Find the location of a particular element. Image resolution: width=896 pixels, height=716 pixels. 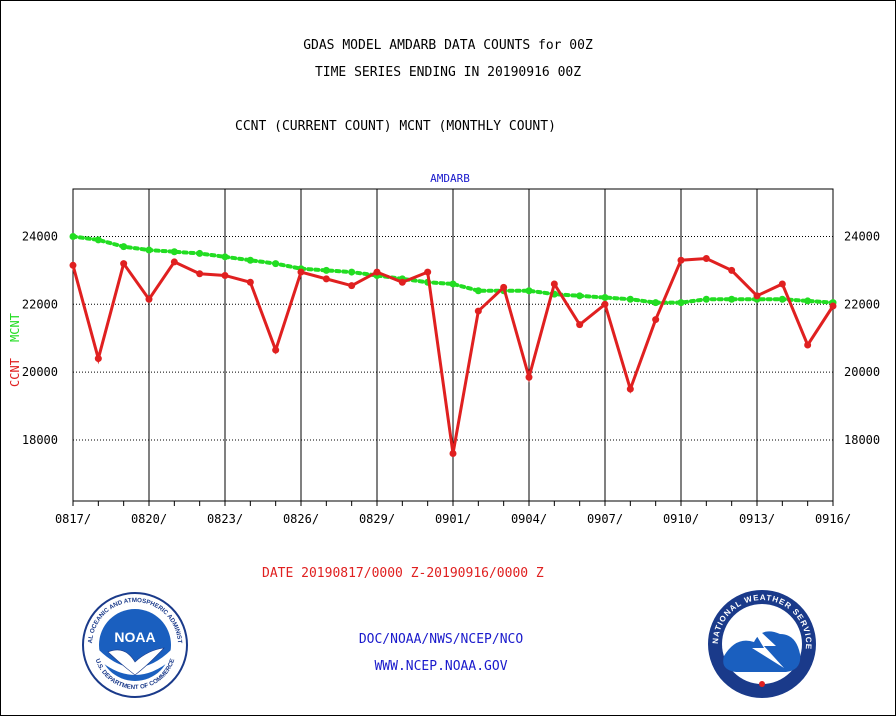

y-tick-label-right: 18000 is located at coordinates (862, 440).